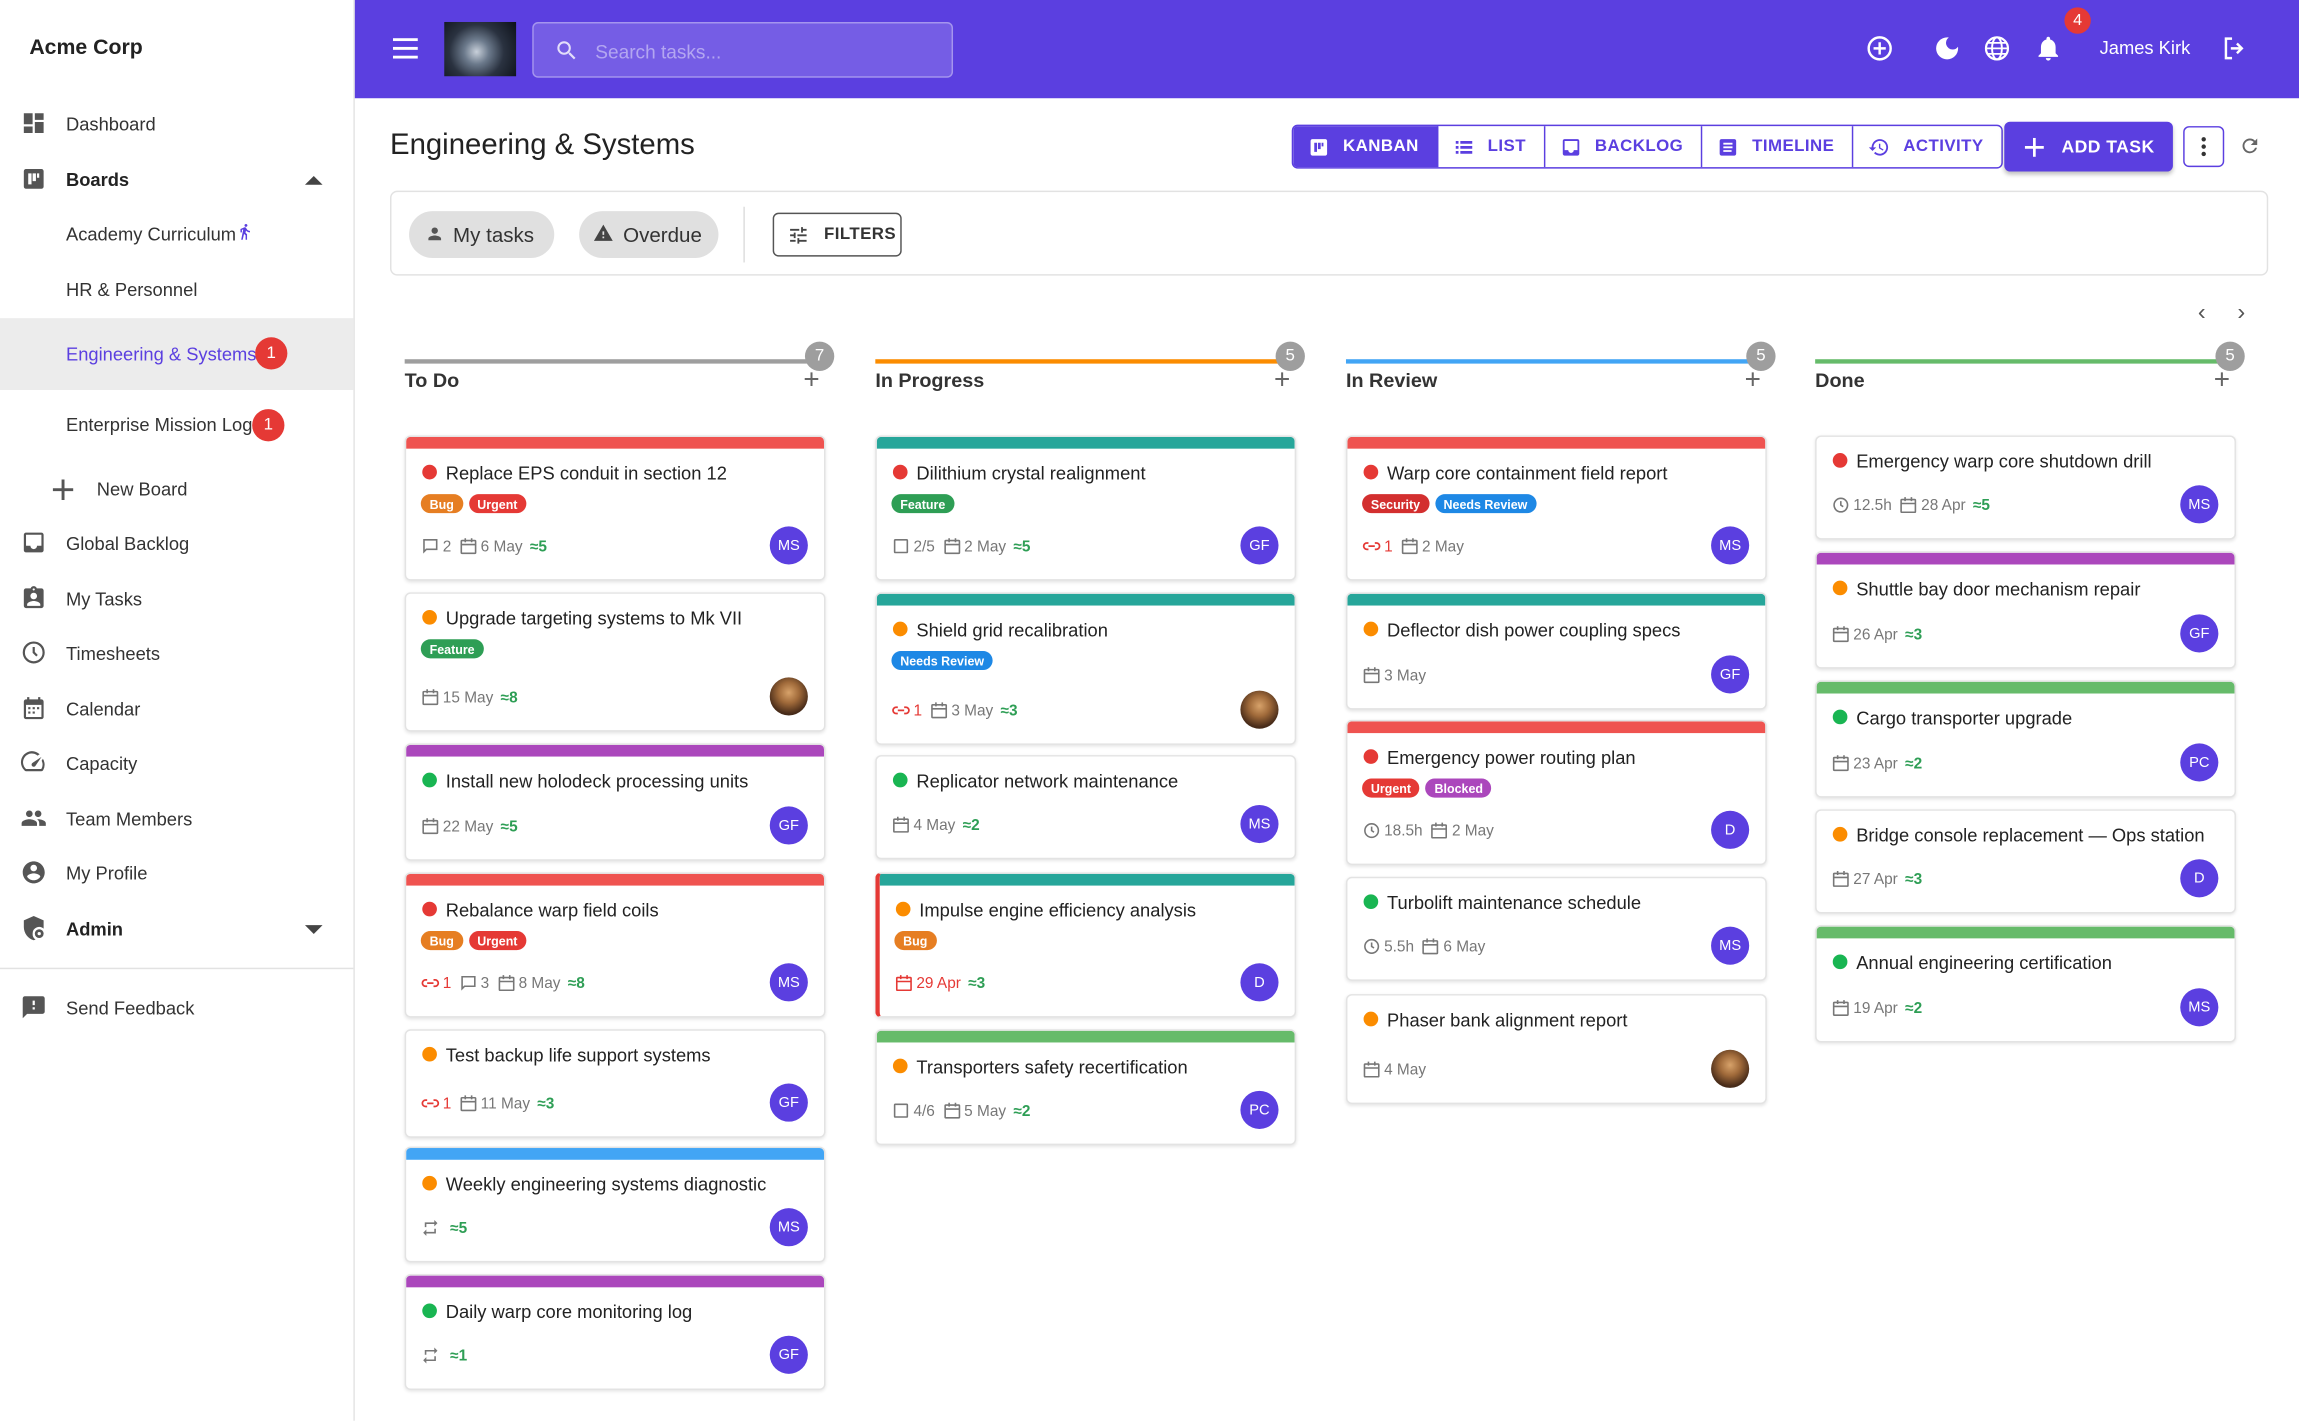 Image resolution: width=2299 pixels, height=1421 pixels. What do you see at coordinates (176, 235) in the screenshot?
I see `sidebar-item-academy-curriculum: Academy Curriculum` at bounding box center [176, 235].